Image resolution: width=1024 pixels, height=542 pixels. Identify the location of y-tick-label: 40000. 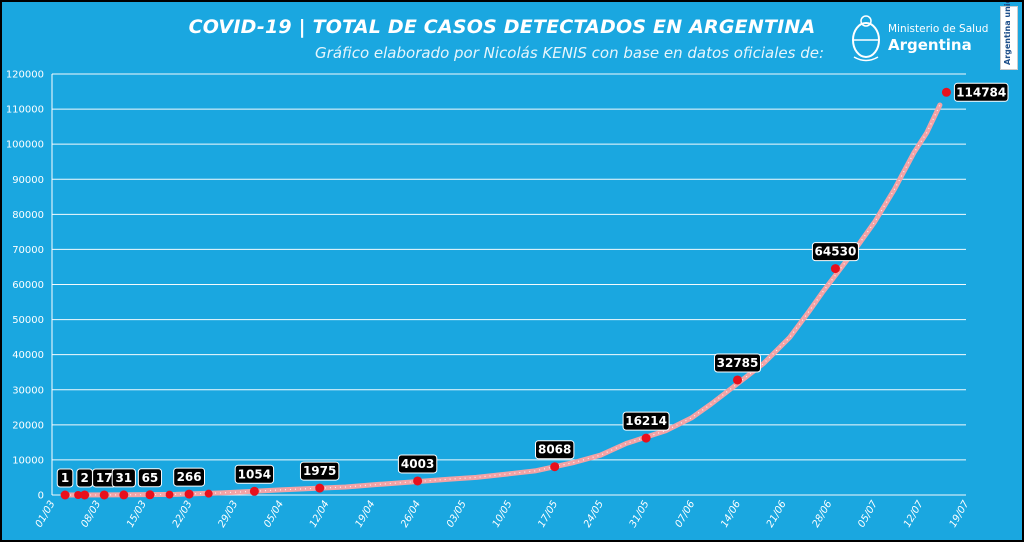
(28, 355).